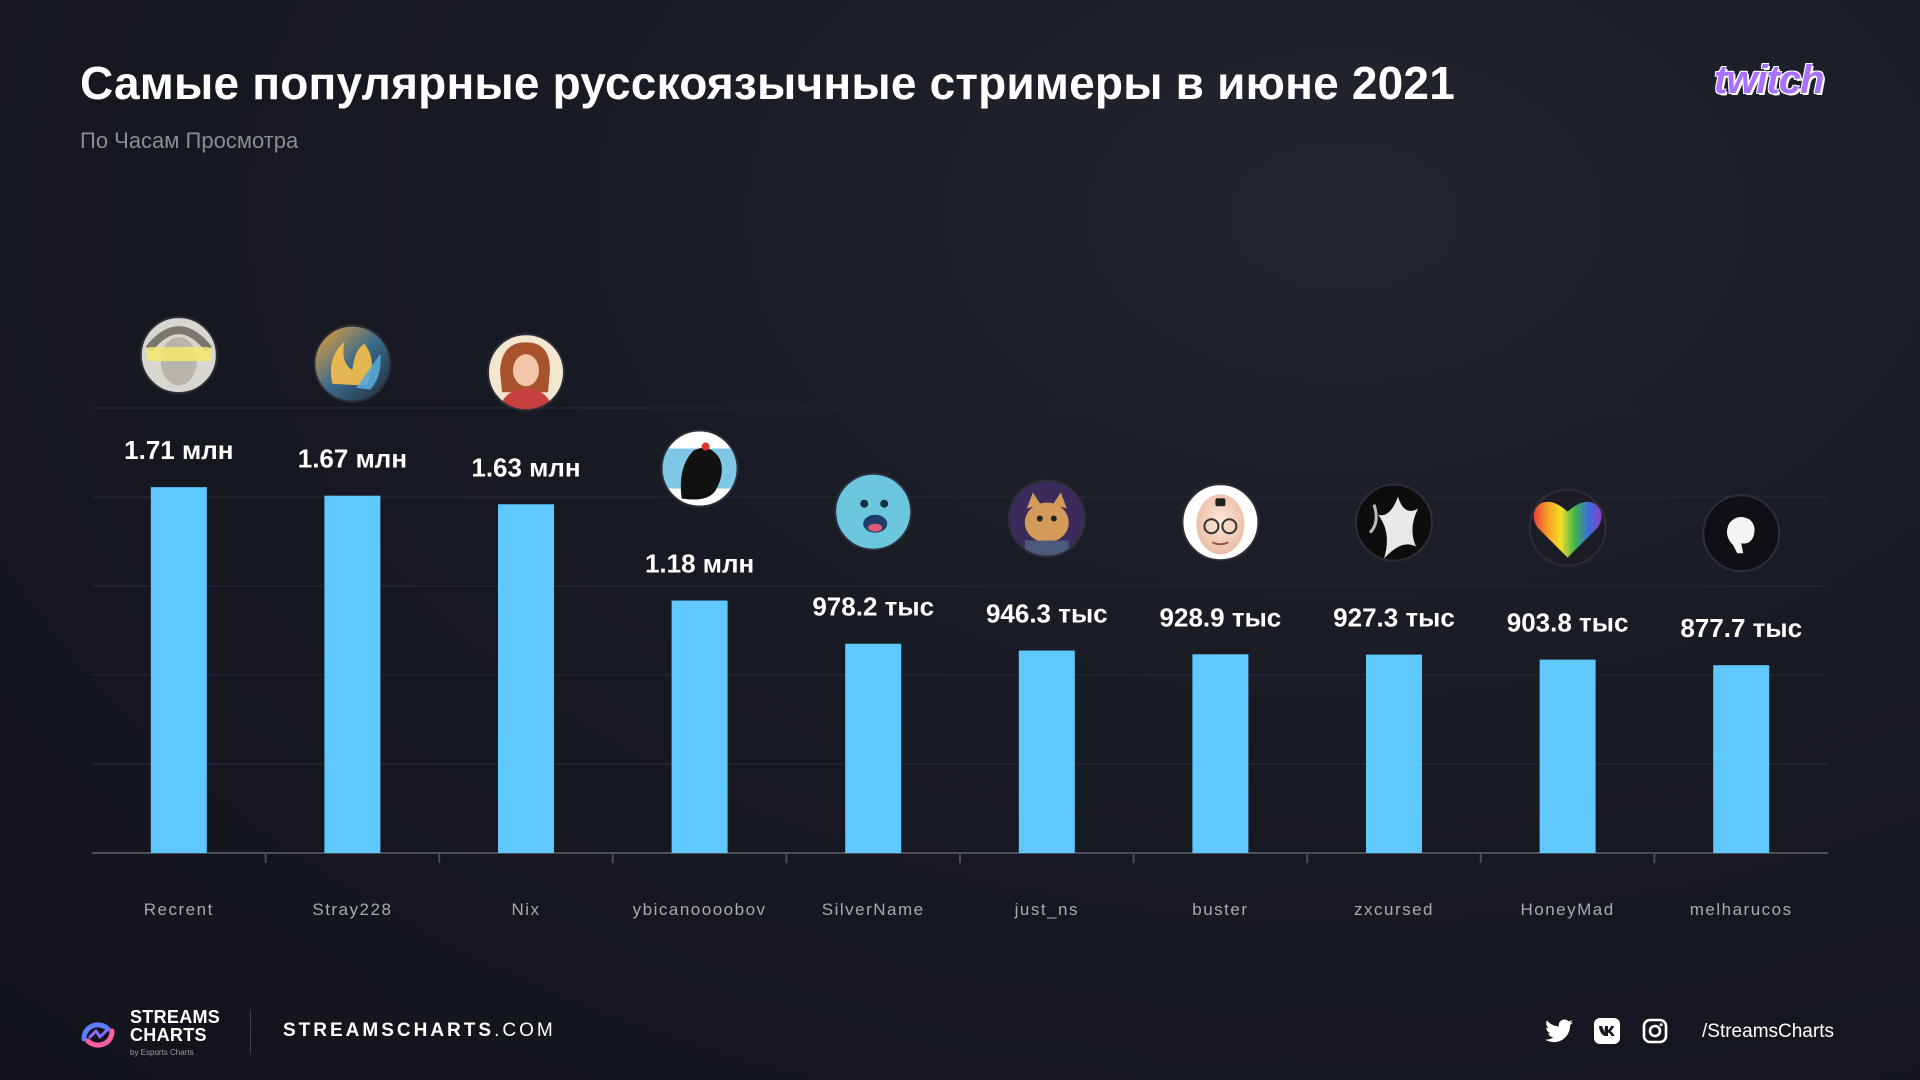 Image resolution: width=1920 pixels, height=1080 pixels. I want to click on website-link: STREAMSCHARTS.COM, so click(419, 1031).